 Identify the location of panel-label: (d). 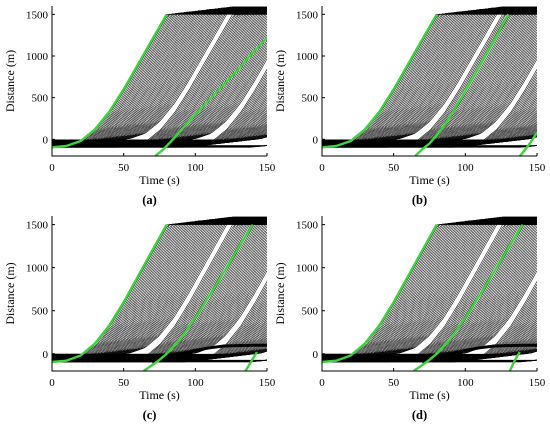
(419, 415).